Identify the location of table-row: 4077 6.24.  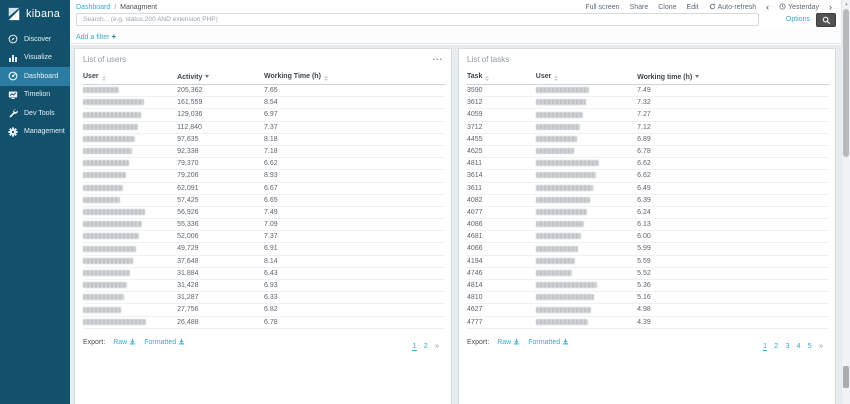
(648, 213).